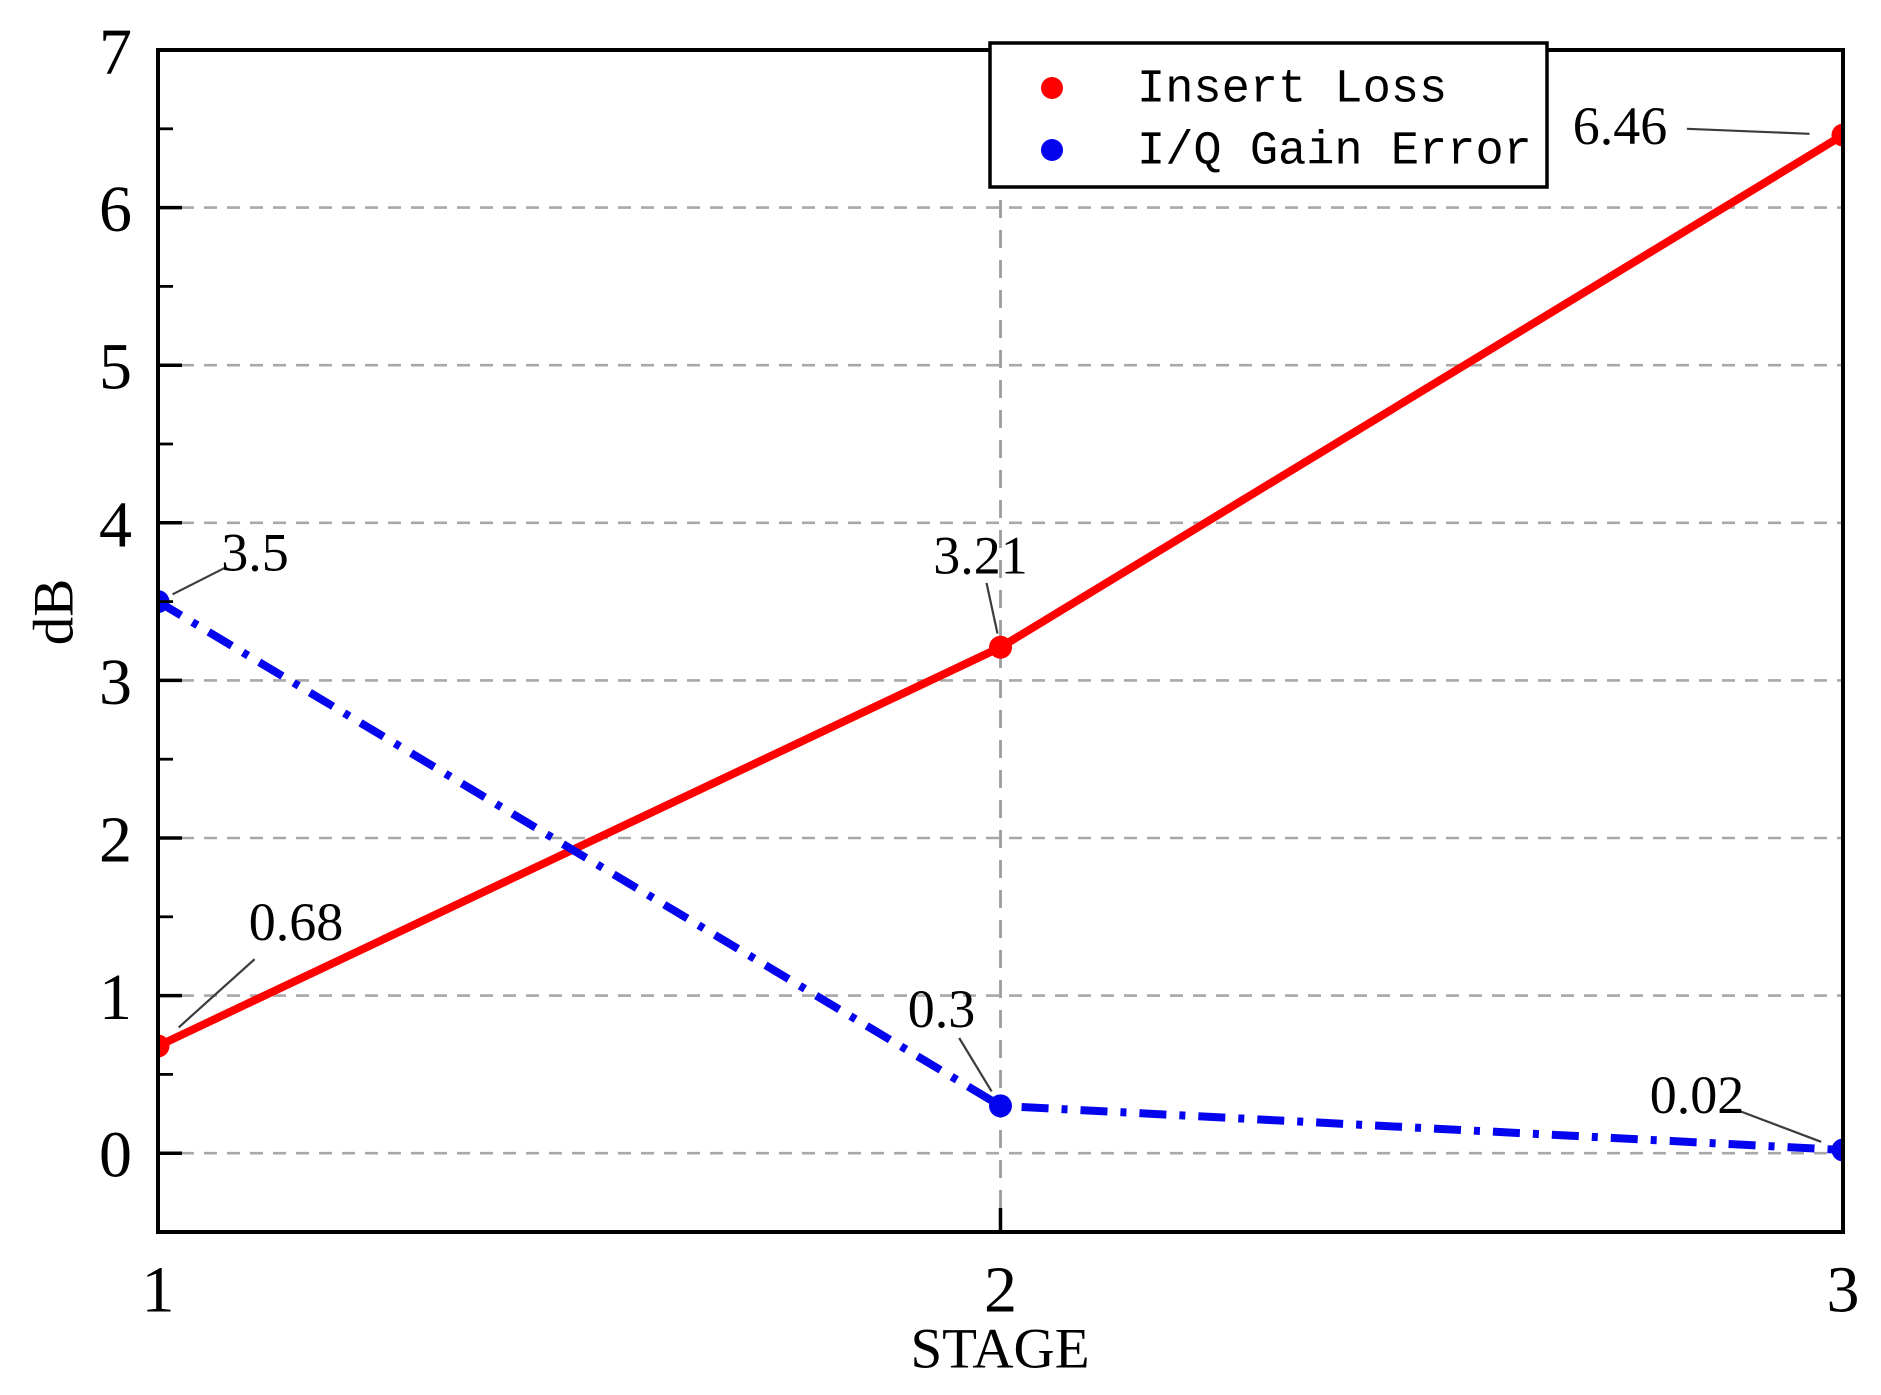 This screenshot has height=1395, width=1881. Describe the element at coordinates (975, 1064) in the screenshot. I see `annotation-leader-0.3` at that location.